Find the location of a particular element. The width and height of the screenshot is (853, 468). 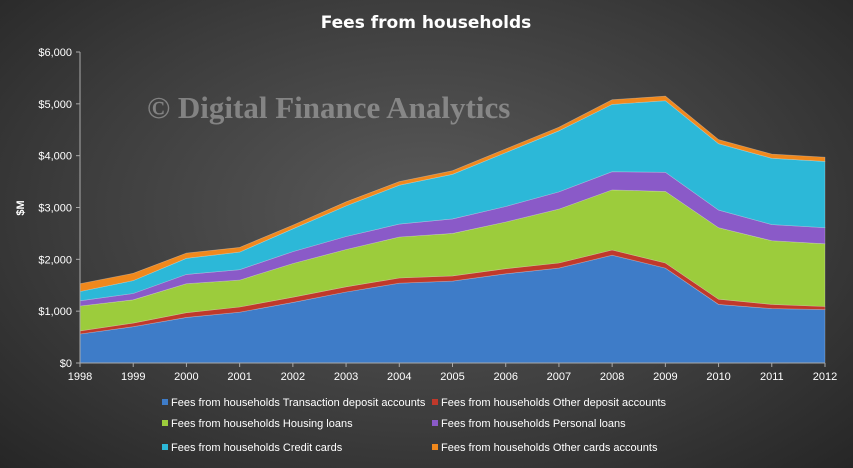

x-tick-label: 2002 is located at coordinates (293, 377).